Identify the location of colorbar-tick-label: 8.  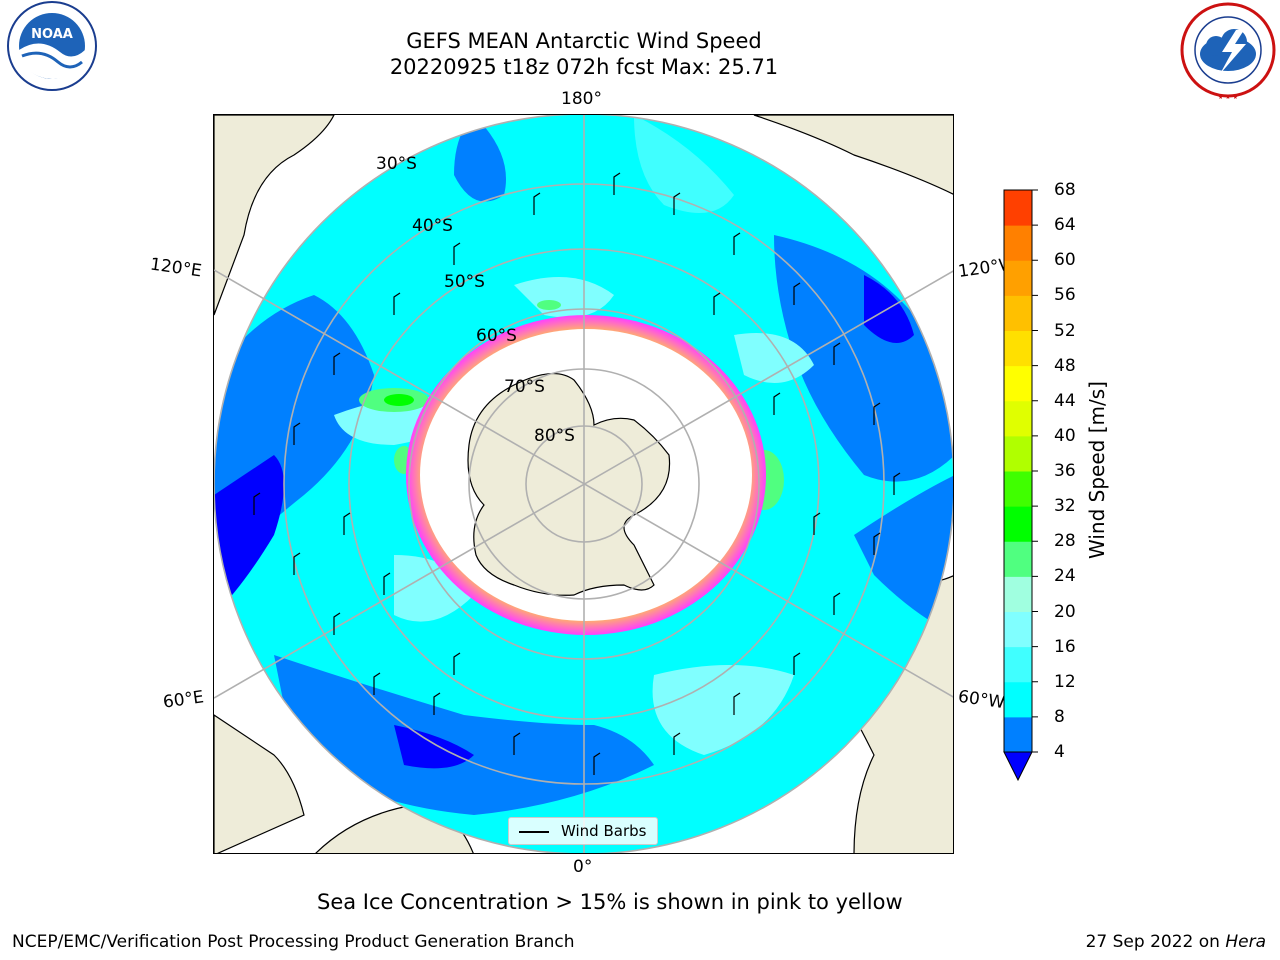
(1059, 716).